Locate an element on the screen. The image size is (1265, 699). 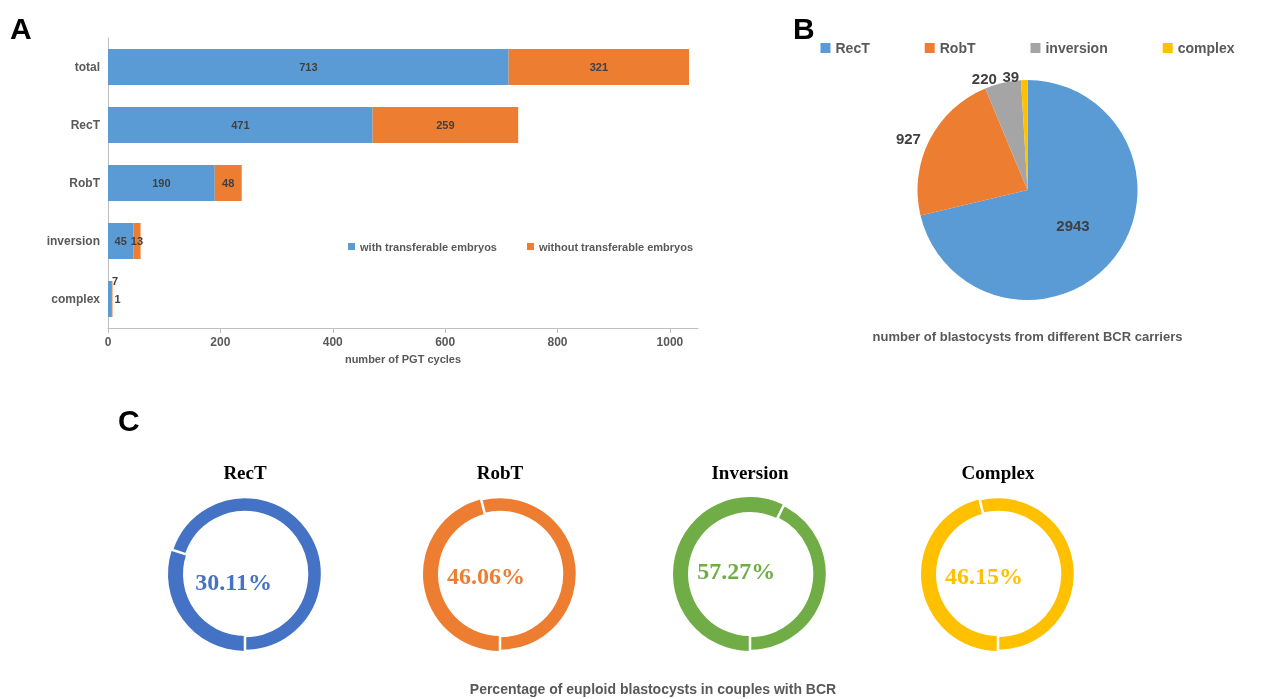
legend-label: inversion is located at coordinates (1076, 48).